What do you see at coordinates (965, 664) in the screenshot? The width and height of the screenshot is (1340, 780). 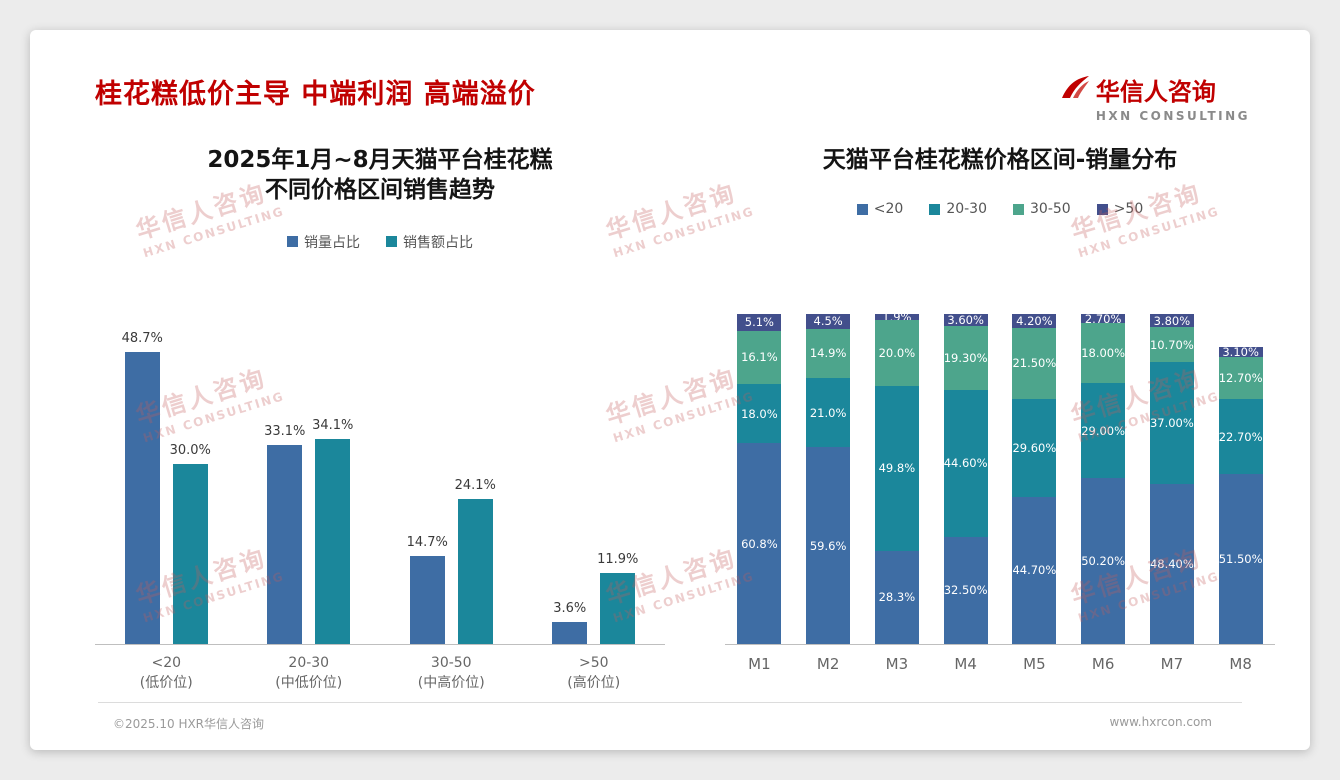 I see `x-axis-label: M4` at bounding box center [965, 664].